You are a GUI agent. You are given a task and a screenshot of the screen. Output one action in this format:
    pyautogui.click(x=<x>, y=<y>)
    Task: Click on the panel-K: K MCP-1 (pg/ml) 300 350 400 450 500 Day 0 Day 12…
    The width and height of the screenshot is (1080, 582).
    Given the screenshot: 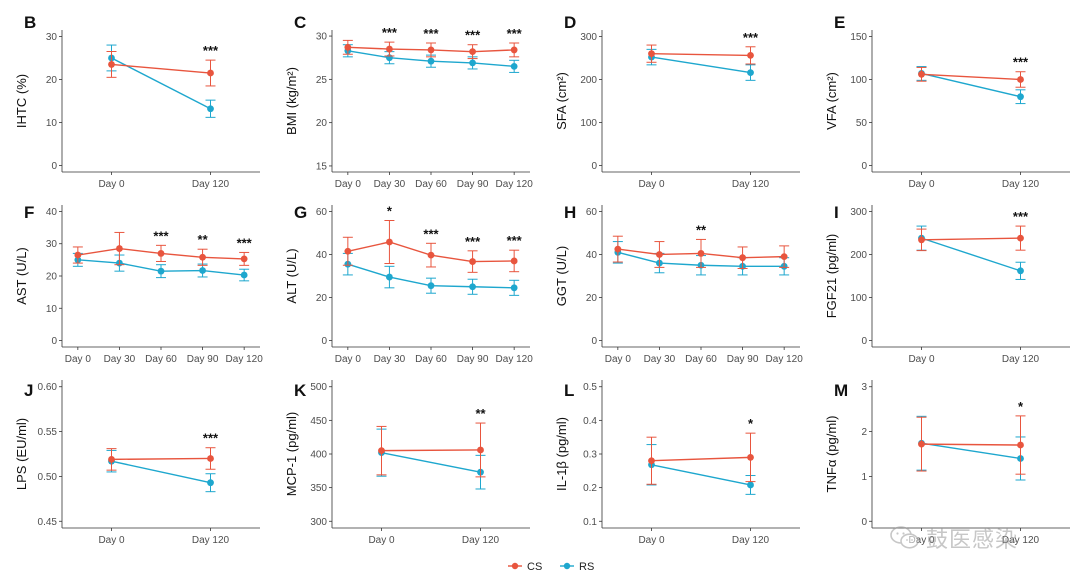 What is the action you would take?
    pyautogui.click(x=407, y=463)
    